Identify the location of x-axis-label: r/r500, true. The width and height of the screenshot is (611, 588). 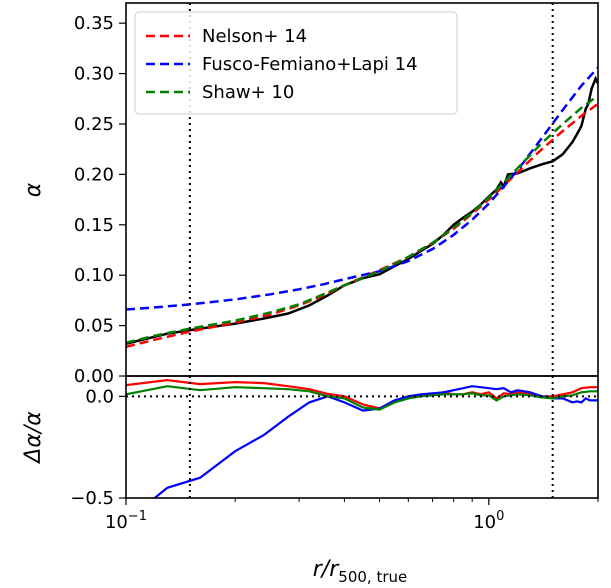
(360, 571).